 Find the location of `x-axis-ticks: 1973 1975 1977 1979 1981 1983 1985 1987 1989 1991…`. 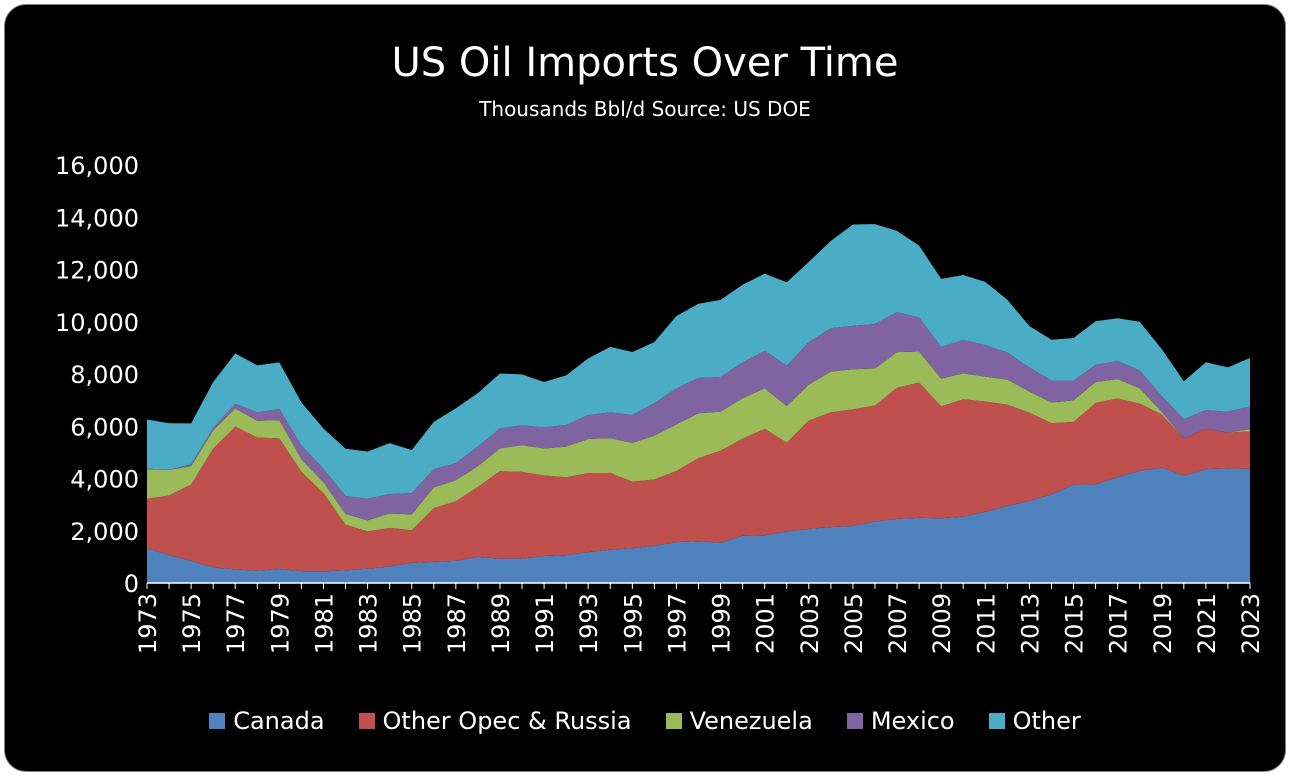

x-axis-ticks: 1973 1975 1977 1979 1981 1983 1985 1987 1989 1991… is located at coordinates (699, 618).